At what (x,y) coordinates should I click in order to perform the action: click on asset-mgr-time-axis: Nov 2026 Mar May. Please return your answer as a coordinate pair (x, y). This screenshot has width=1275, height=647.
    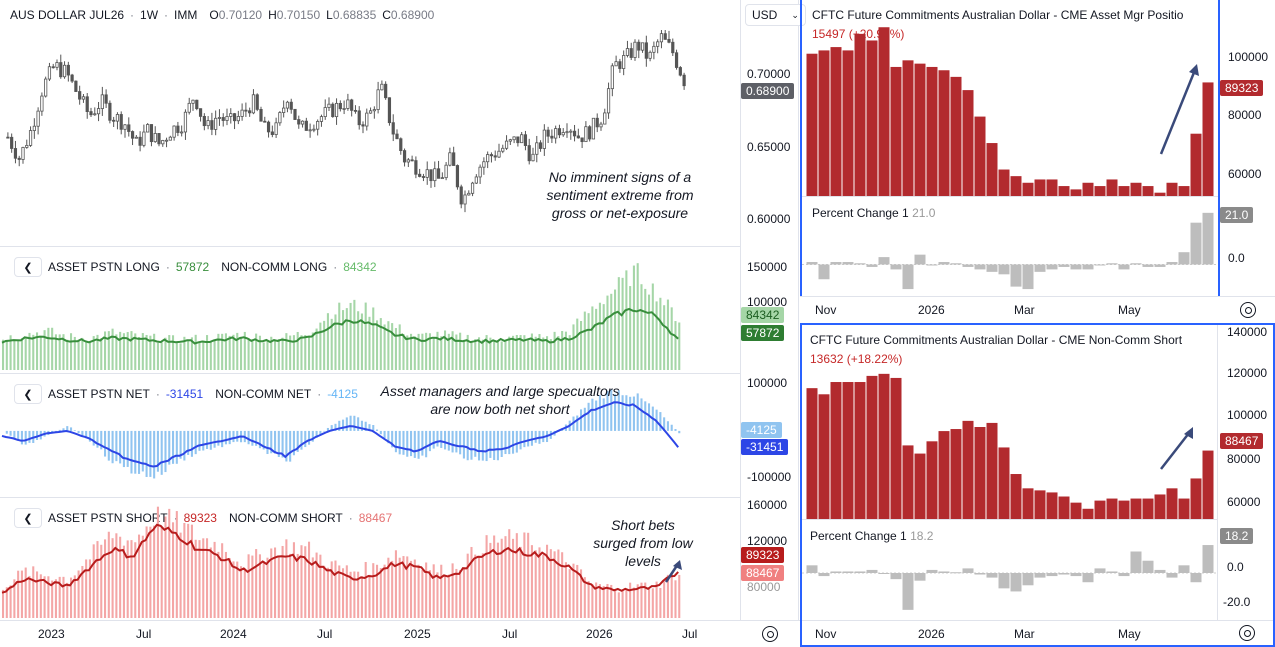
    Looking at the image, I should click on (1037, 309).